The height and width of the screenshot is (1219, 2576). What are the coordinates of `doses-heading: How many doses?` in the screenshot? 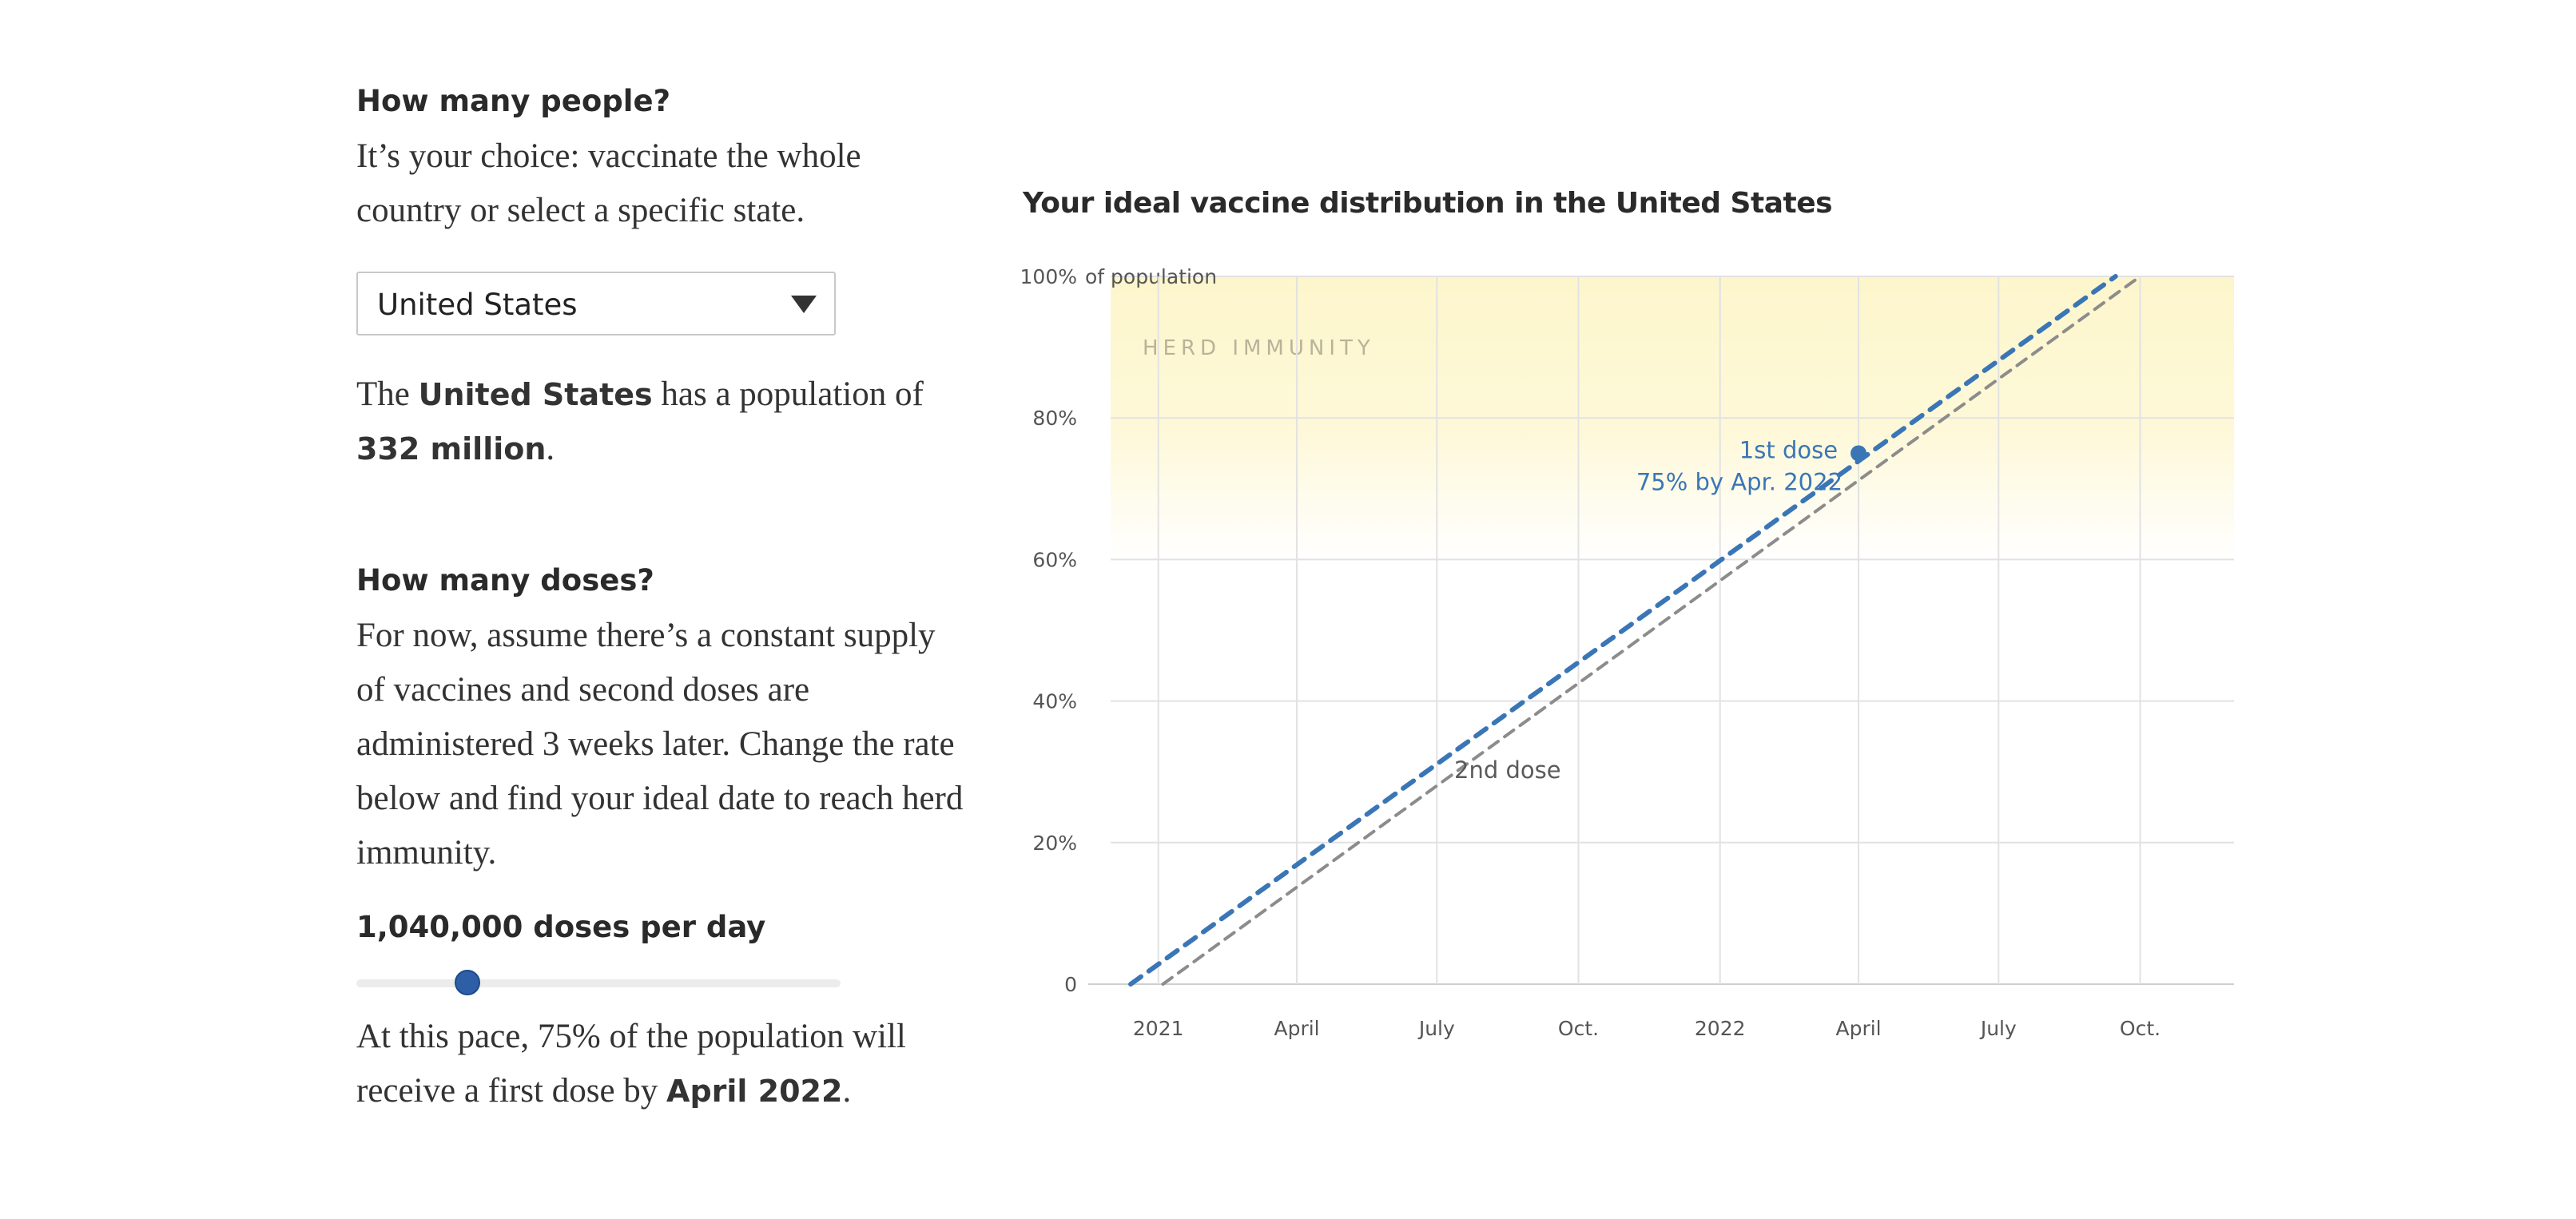 It's located at (505, 580).